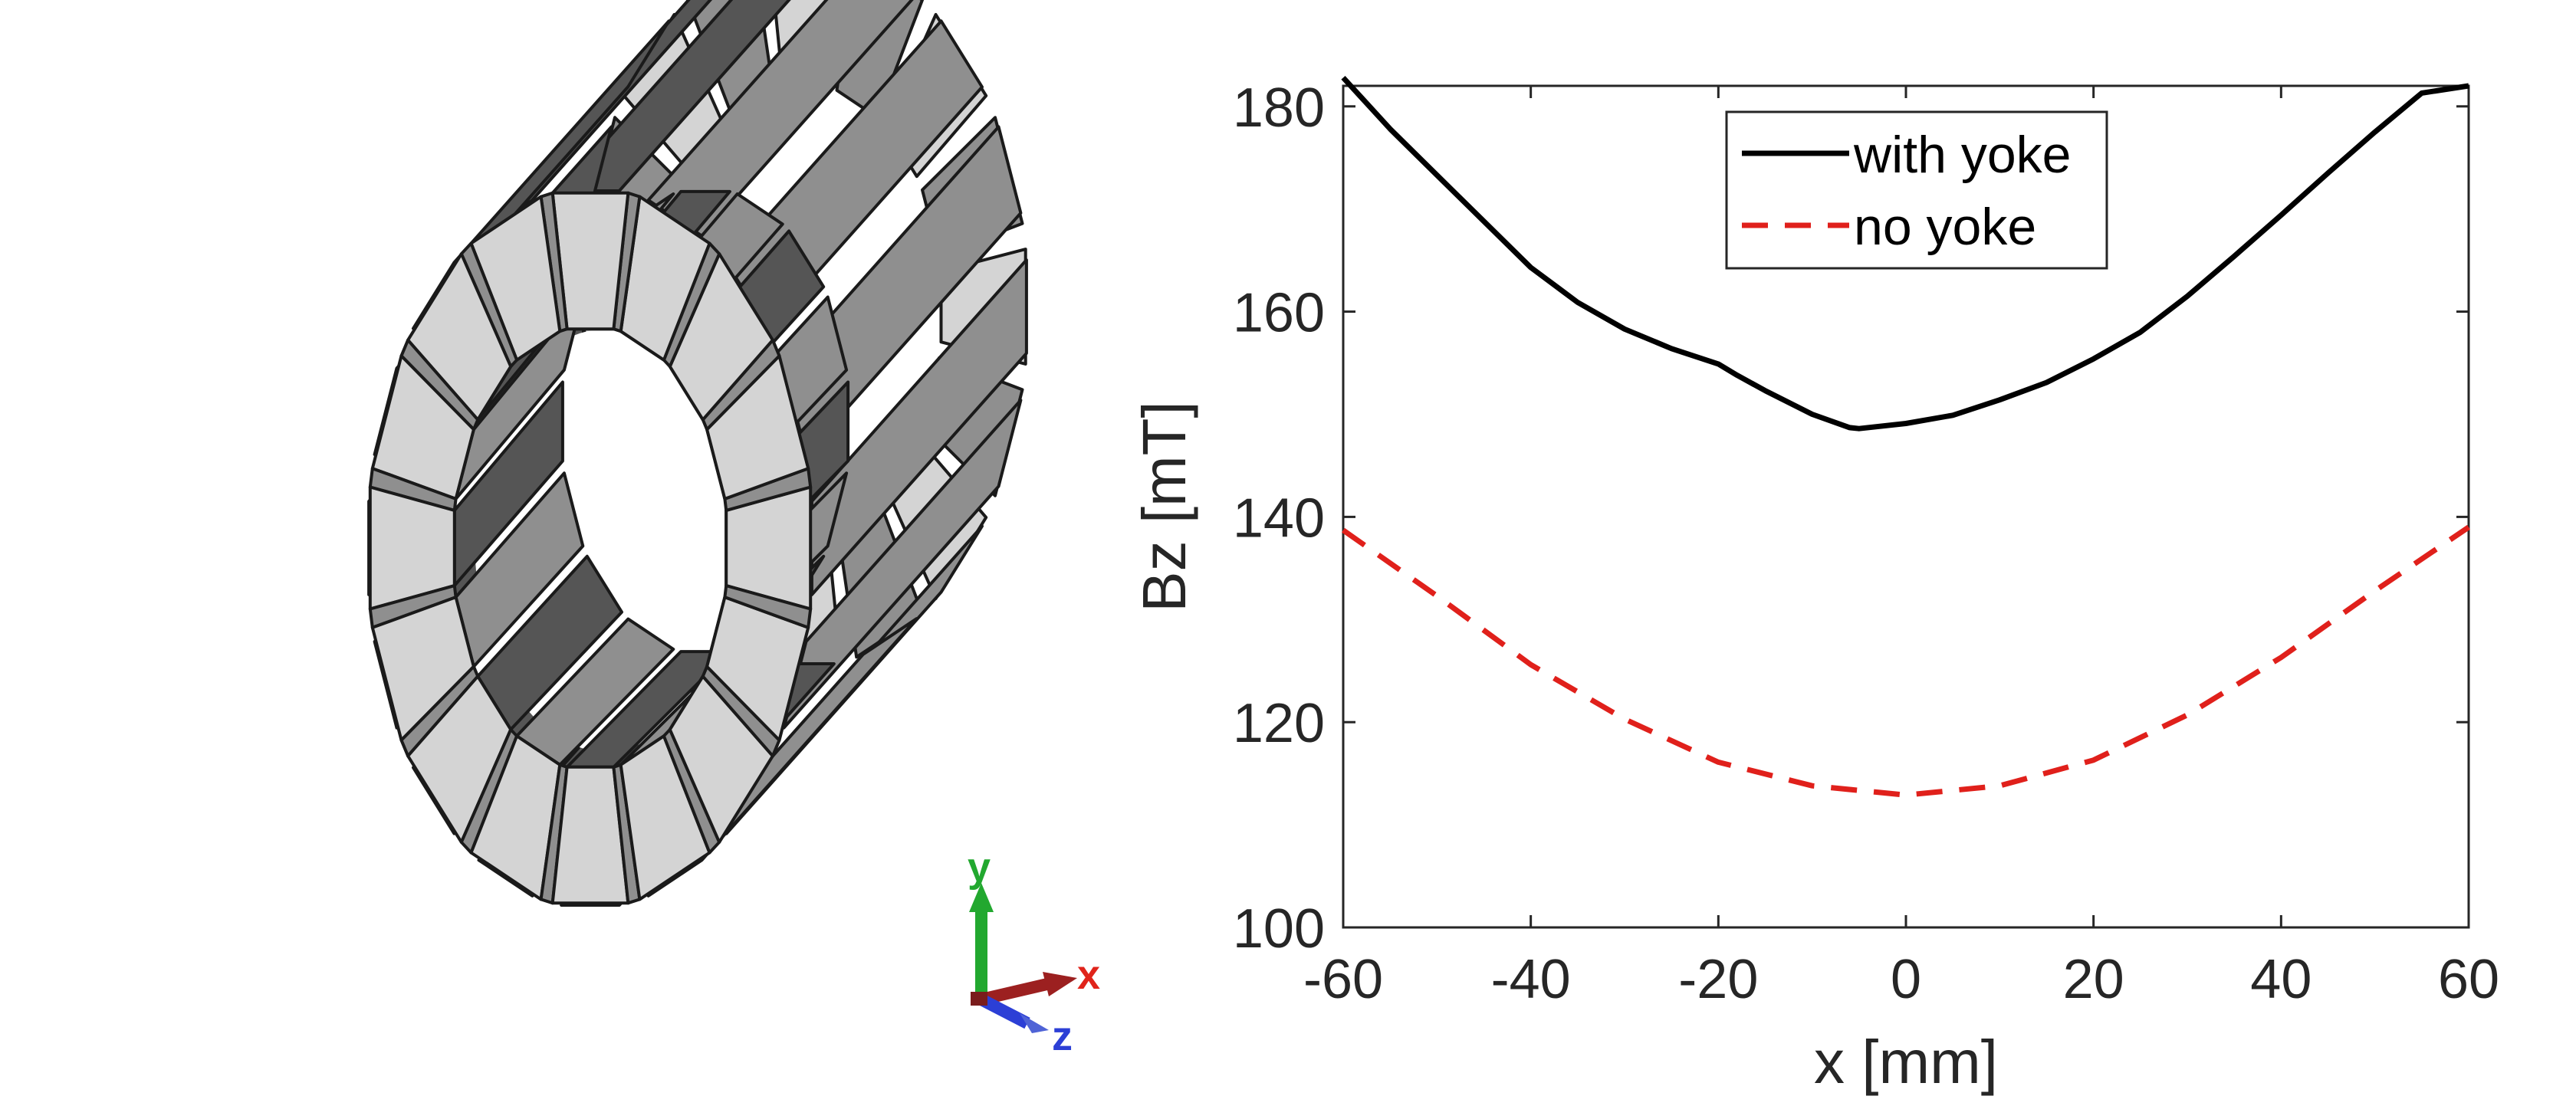 This screenshot has width=2576, height=1106. What do you see at coordinates (1906, 1062) in the screenshot?
I see `x-axis-title: x [mm]` at bounding box center [1906, 1062].